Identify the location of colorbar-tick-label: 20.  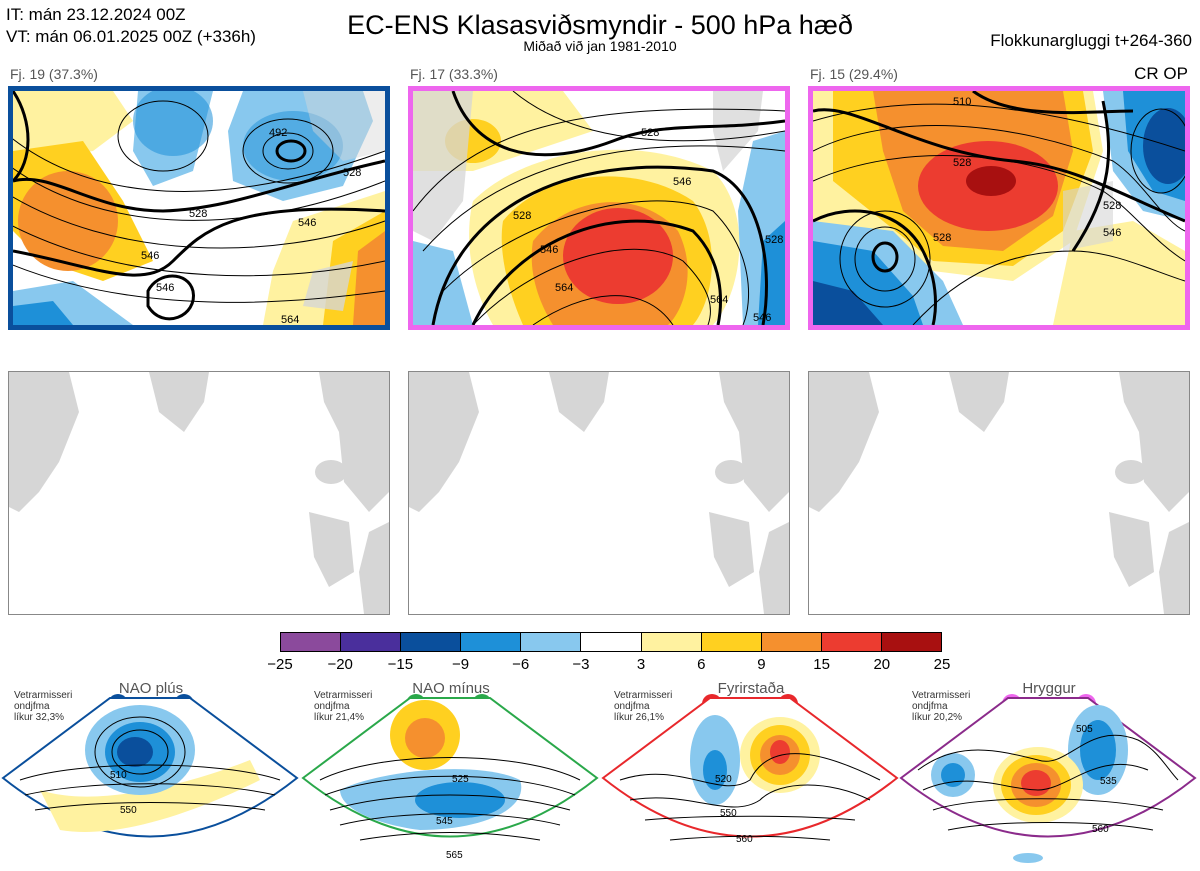
(882, 664).